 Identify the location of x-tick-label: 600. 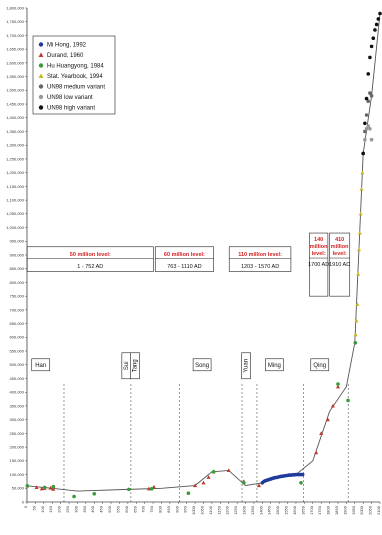
(126, 508).